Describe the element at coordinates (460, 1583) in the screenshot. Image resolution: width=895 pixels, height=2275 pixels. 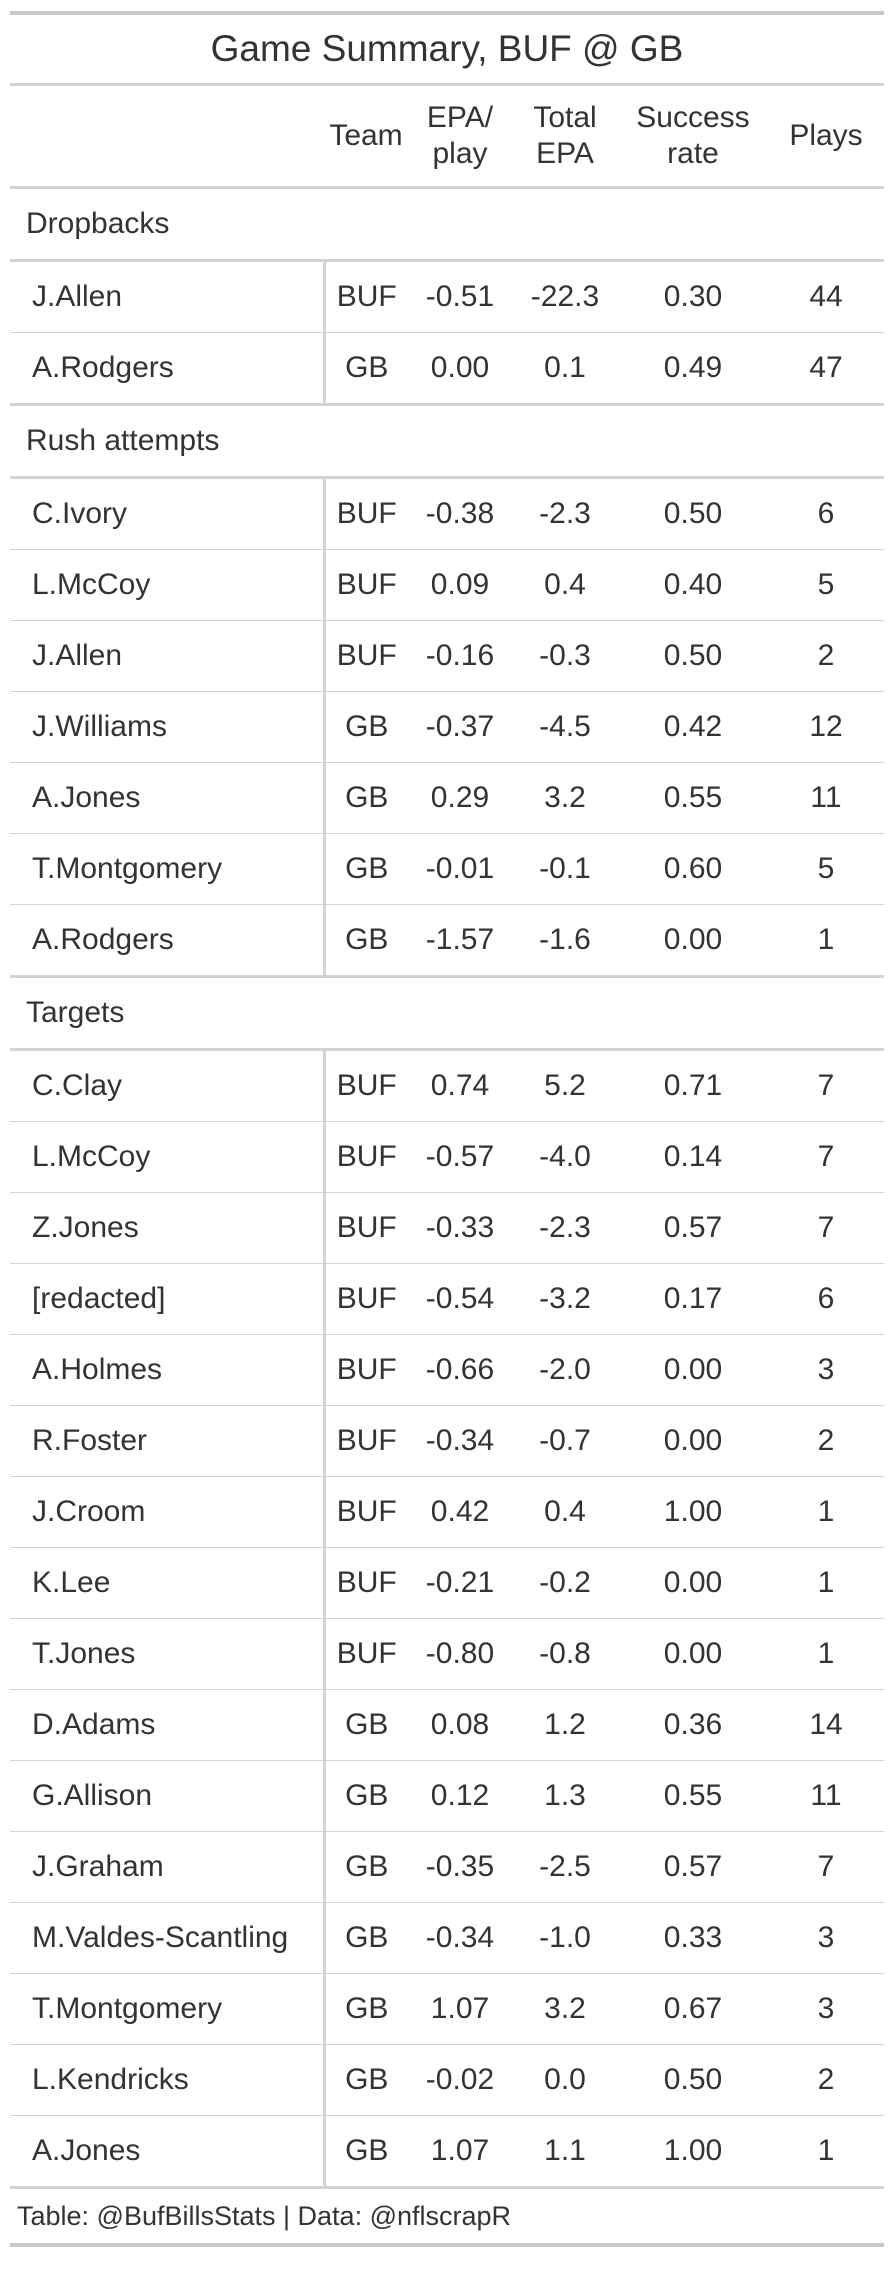
I see `cell-epa-per-play: -0.21` at that location.